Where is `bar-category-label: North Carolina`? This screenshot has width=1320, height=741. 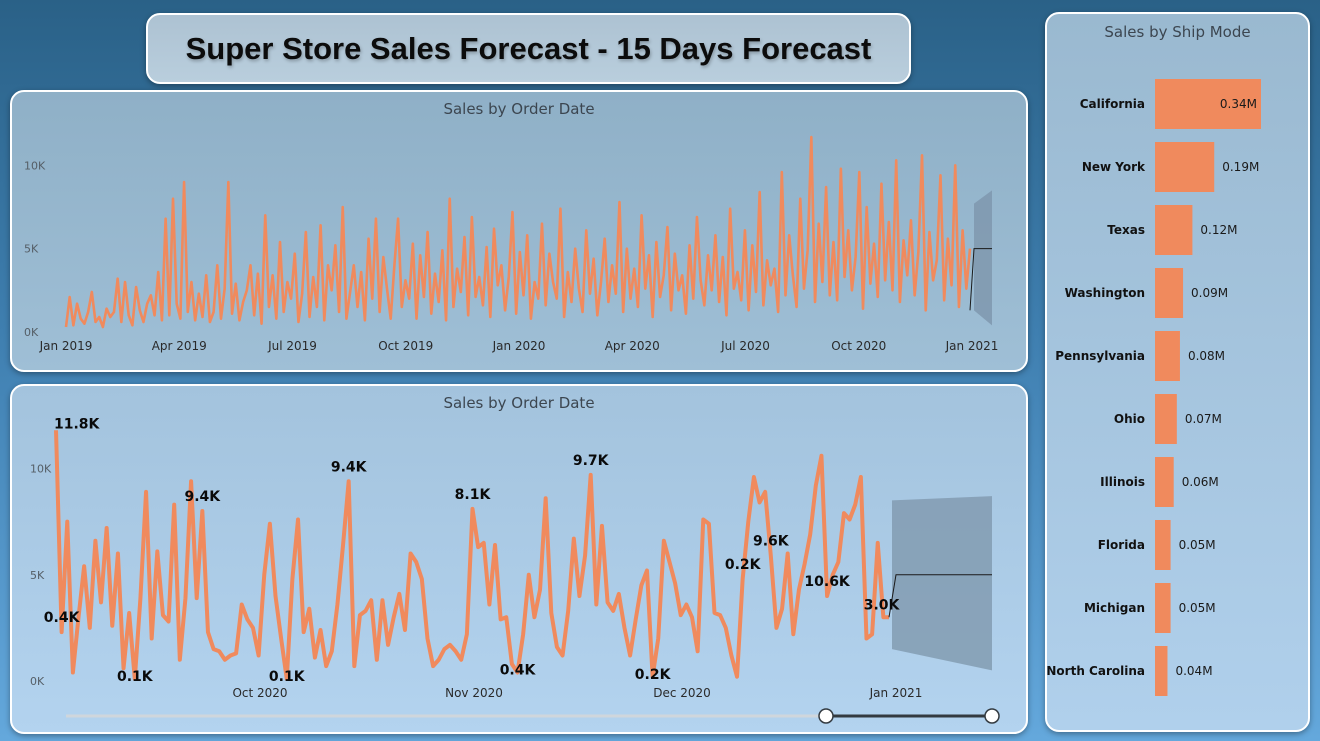 bar-category-label: North Carolina is located at coordinates (1096, 671).